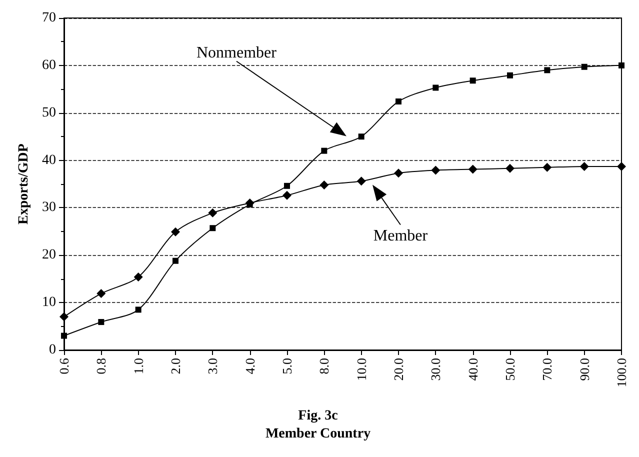 This screenshot has width=639, height=457. I want to click on y-tick-label: 30, so click(49, 208).